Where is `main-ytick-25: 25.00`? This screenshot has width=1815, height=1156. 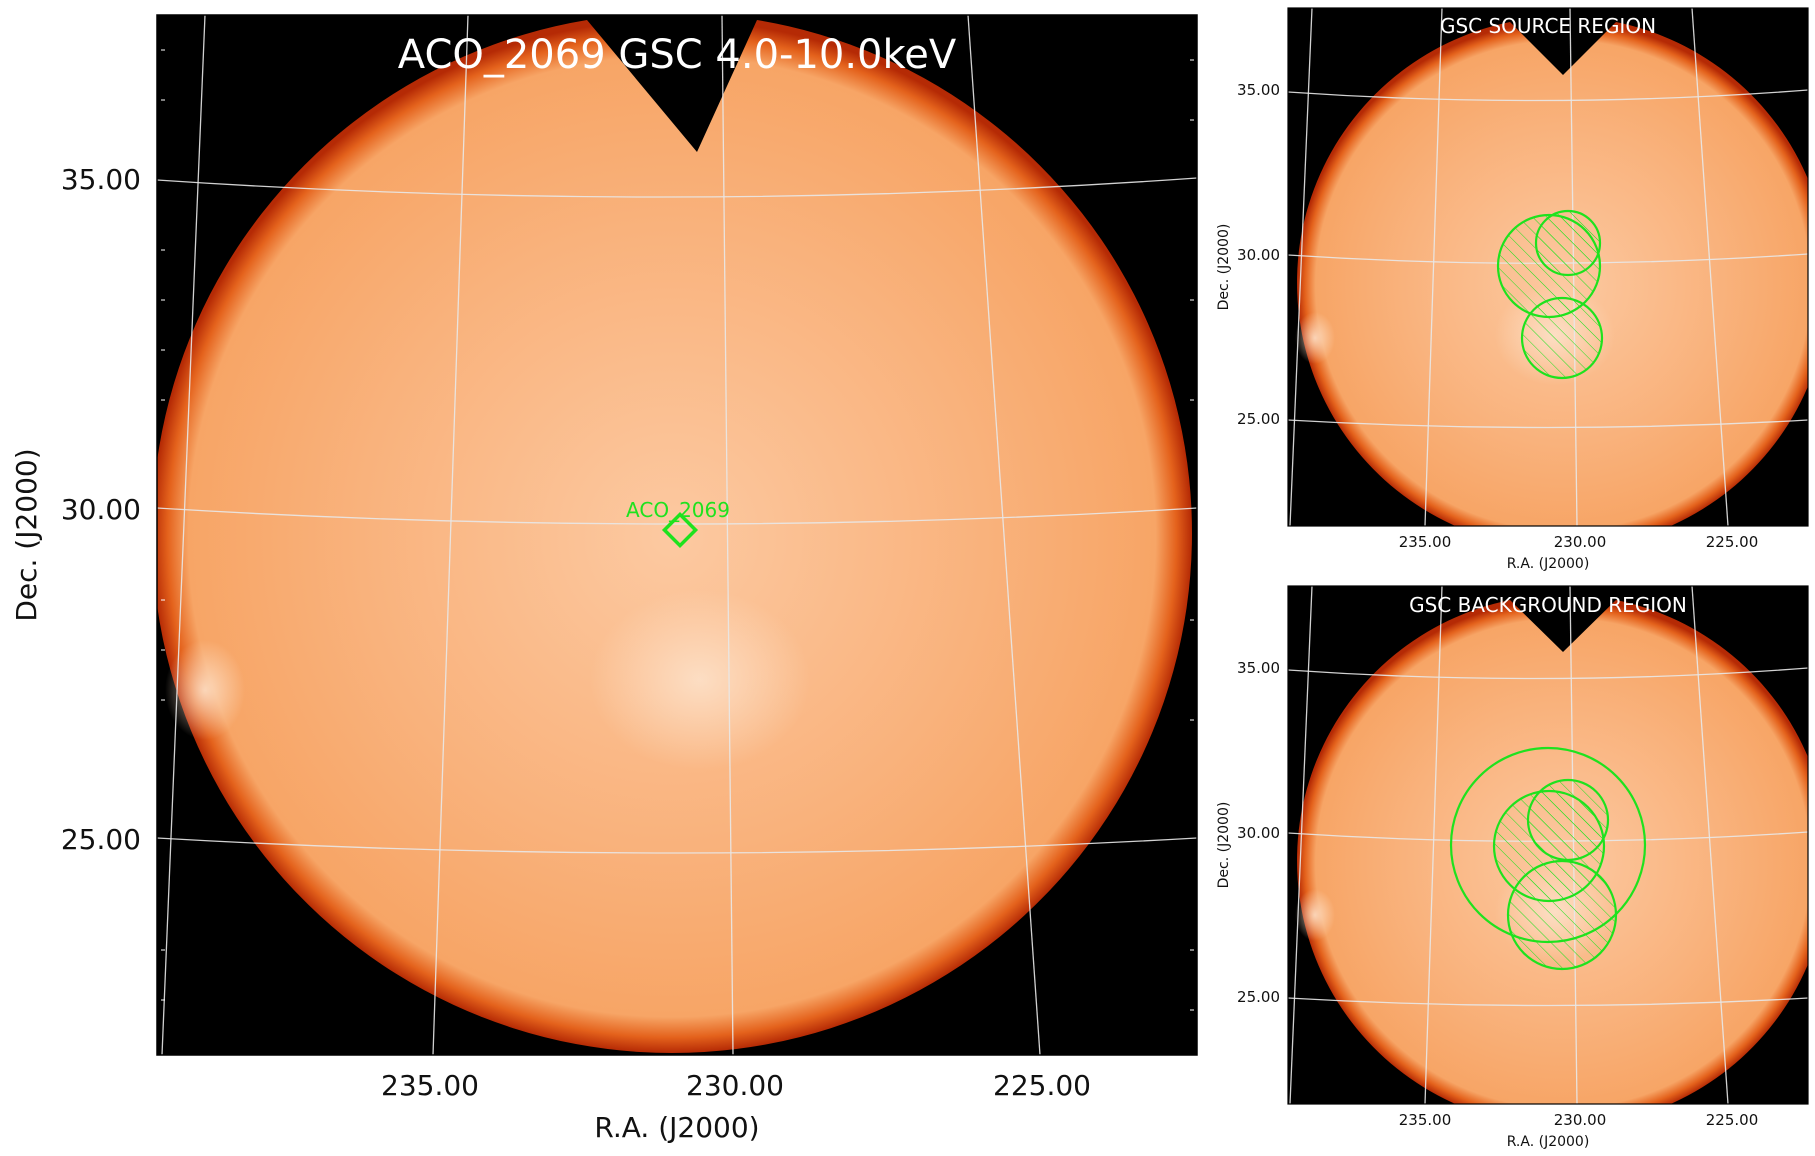 main-ytick-25: 25.00 is located at coordinates (101, 839).